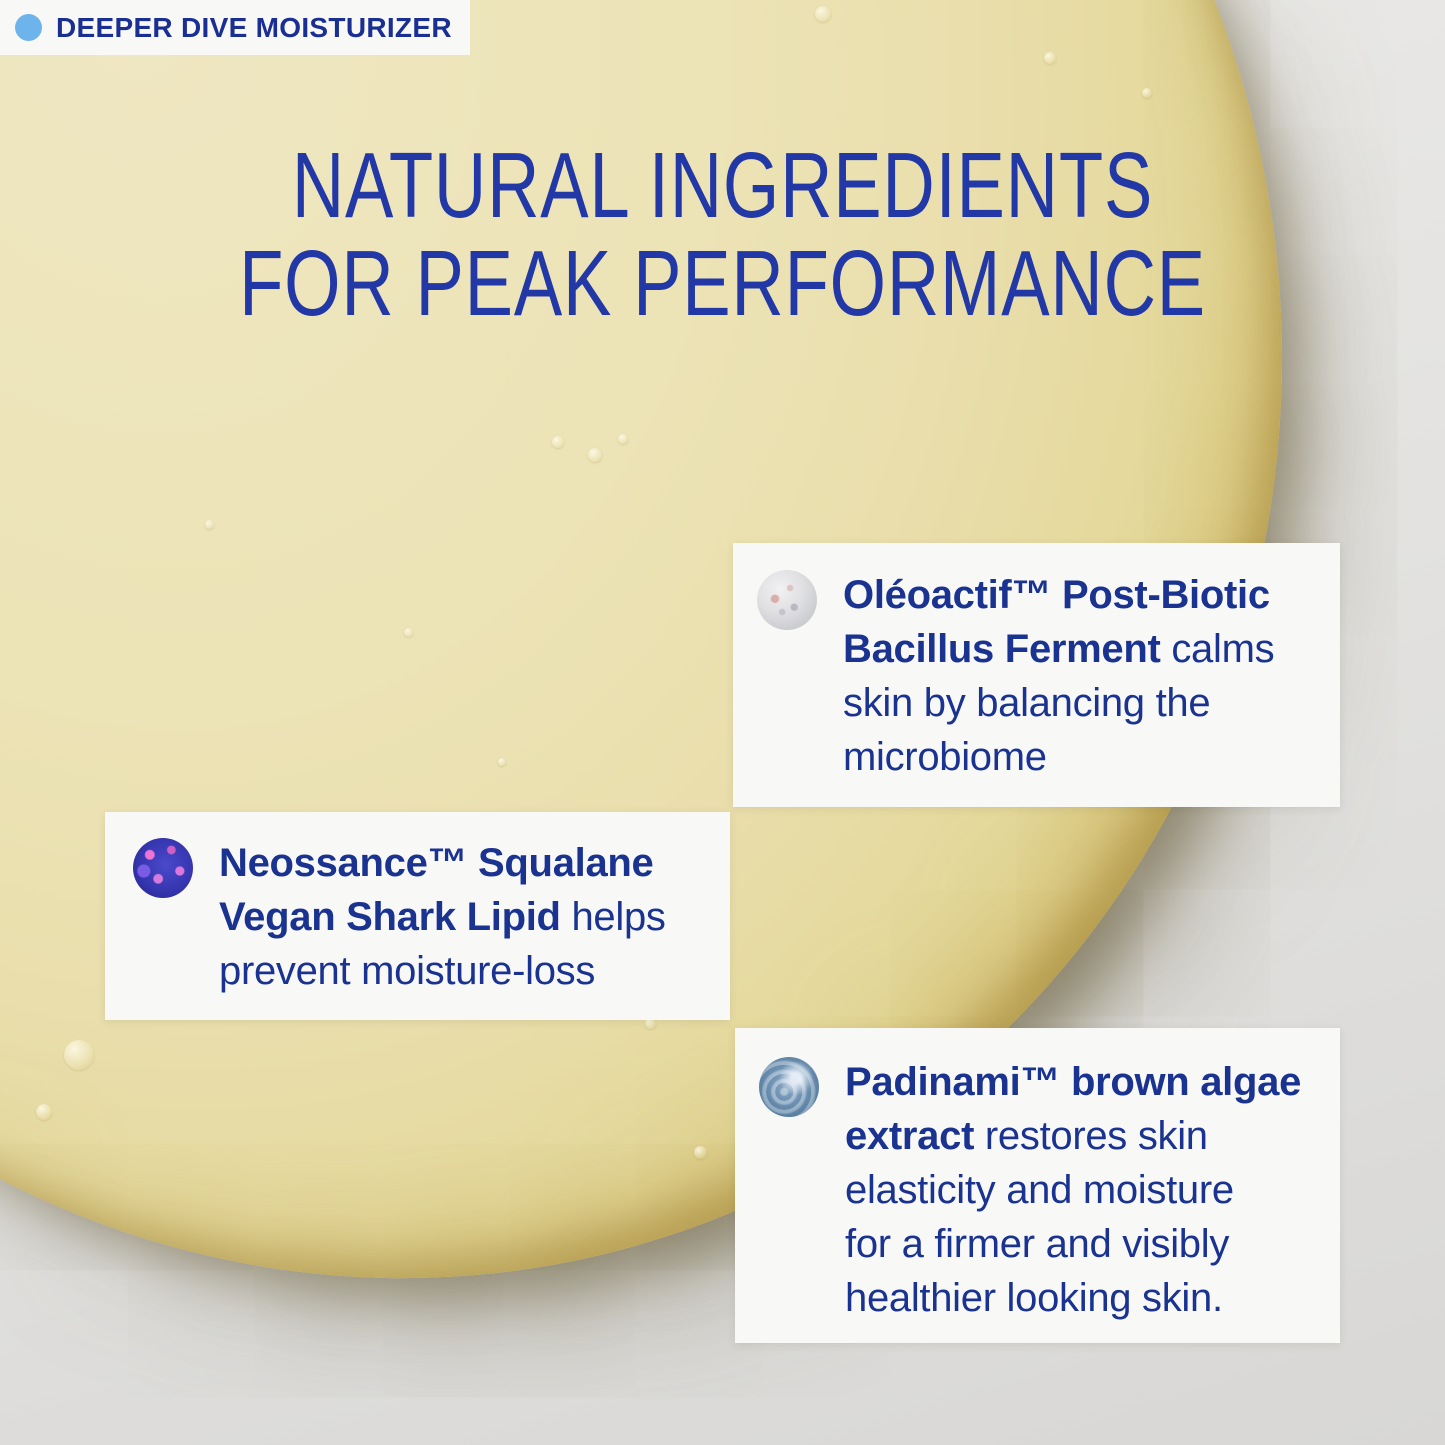 This screenshot has height=1445, width=1445. I want to click on ingredient-benefit: helps prevent moisture-loss, so click(442, 944).